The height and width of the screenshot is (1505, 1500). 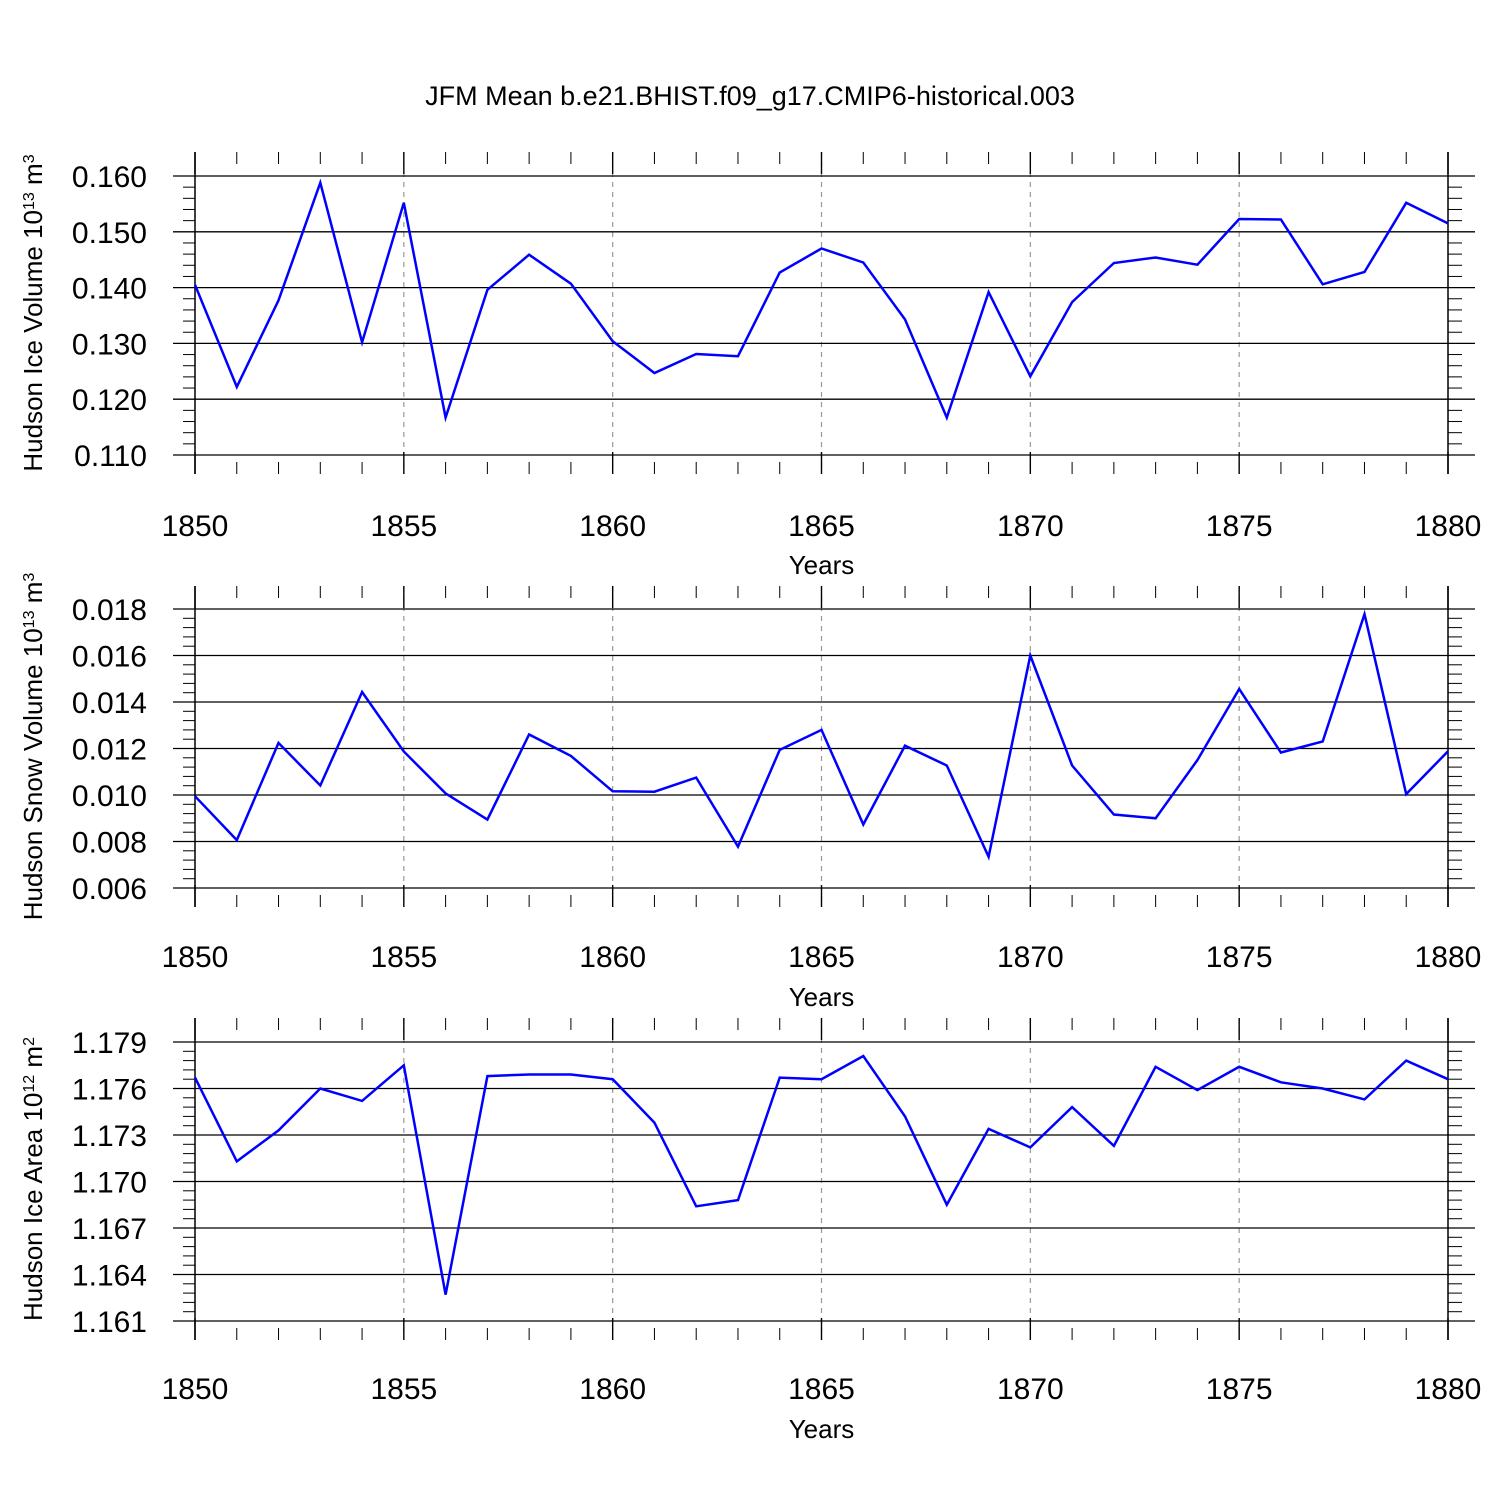 I want to click on y-tick-label: 1.170, so click(x=109, y=1183).